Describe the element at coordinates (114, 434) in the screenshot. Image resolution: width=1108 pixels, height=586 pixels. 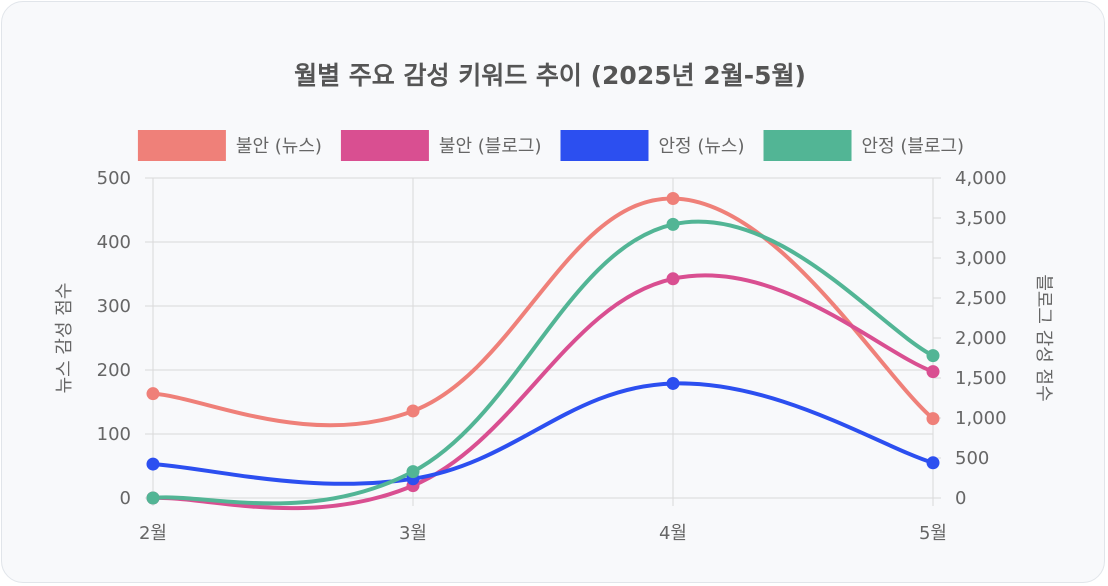
I see `left-tick-label: 100` at that location.